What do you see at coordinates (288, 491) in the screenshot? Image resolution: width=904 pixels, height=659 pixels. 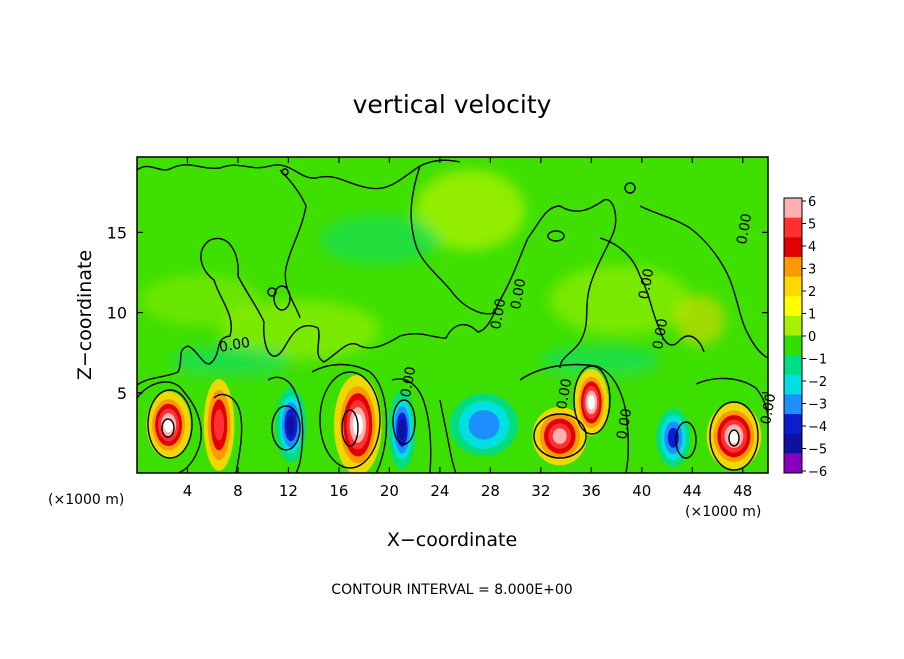 I see `x-tick-label: 12` at bounding box center [288, 491].